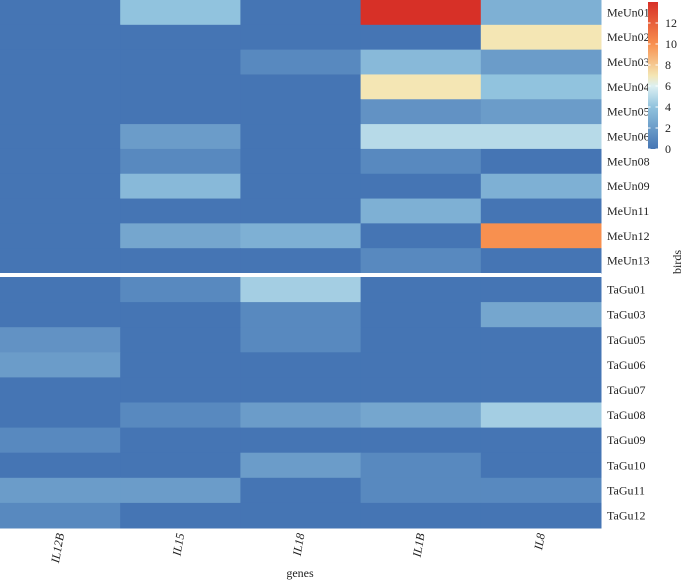  What do you see at coordinates (662, 86) in the screenshot?
I see `colorbar-ticks: 0 2 4 6 8 10 12` at bounding box center [662, 86].